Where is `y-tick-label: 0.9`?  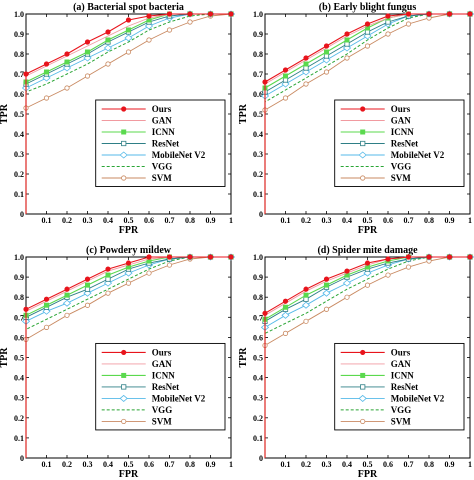
y-tick-label: 0.9 is located at coordinates (19, 277).